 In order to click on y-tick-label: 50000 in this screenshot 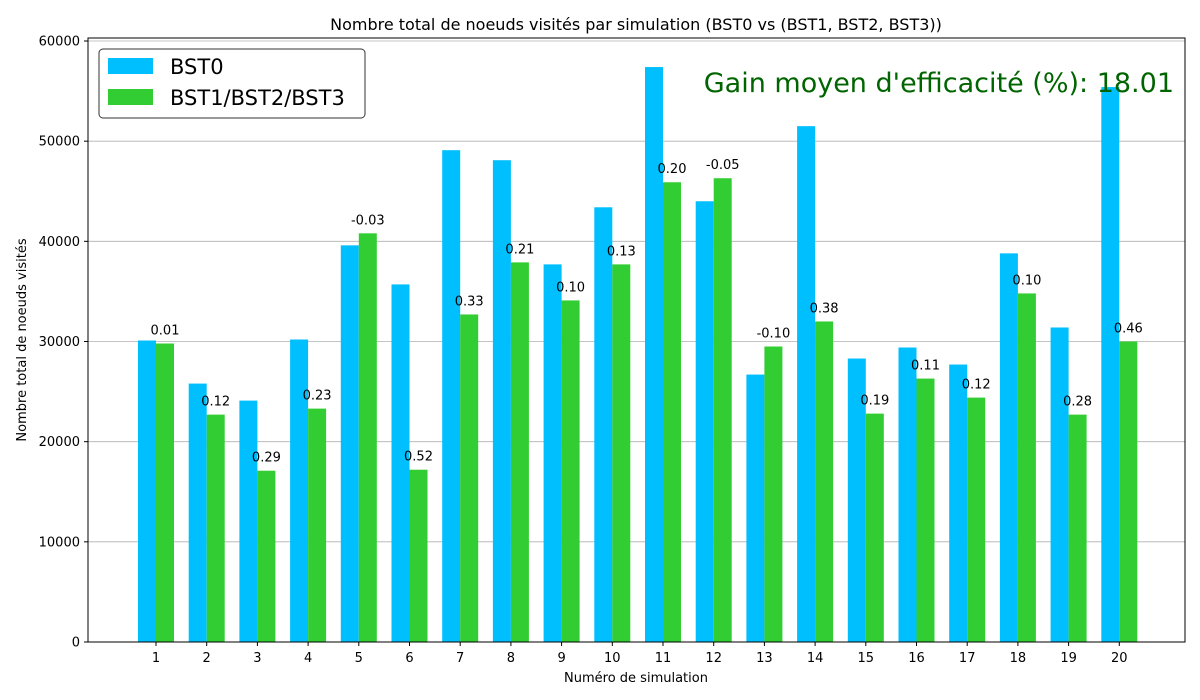, I will do `click(59, 142)`.